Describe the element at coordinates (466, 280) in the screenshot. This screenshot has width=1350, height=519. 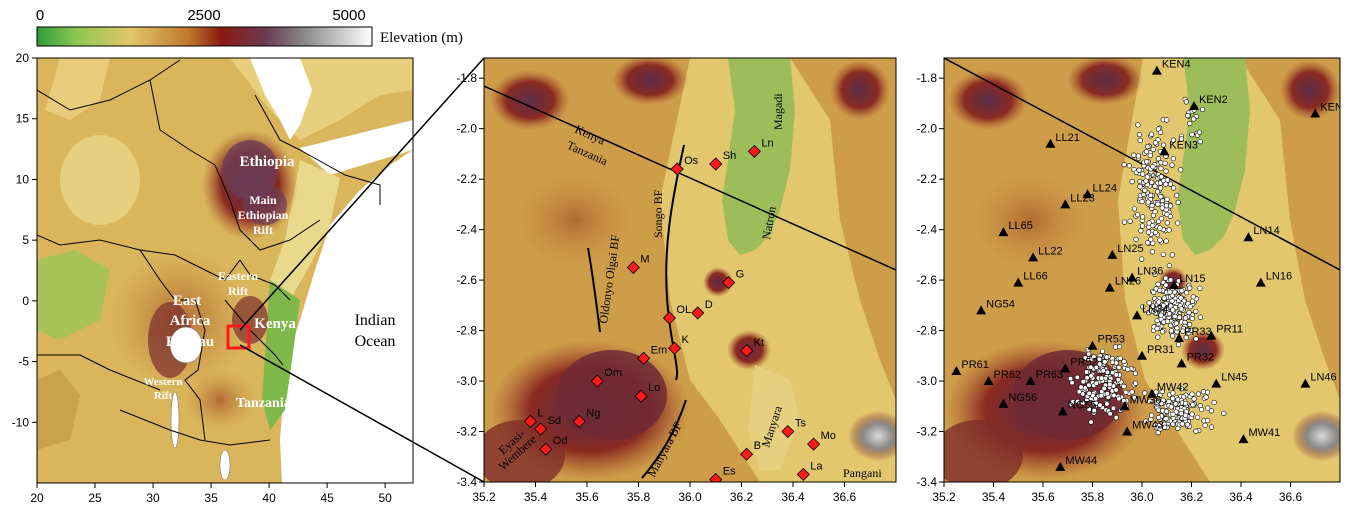
I see `y-tick-label: -2.6` at that location.